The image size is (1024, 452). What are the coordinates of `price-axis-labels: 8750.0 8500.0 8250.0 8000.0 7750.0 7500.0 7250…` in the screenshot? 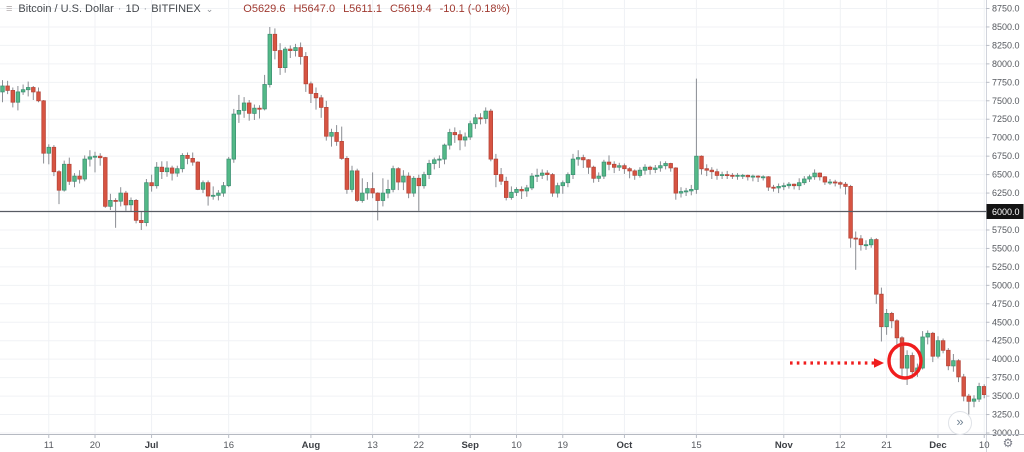 It's located at (1005, 226).